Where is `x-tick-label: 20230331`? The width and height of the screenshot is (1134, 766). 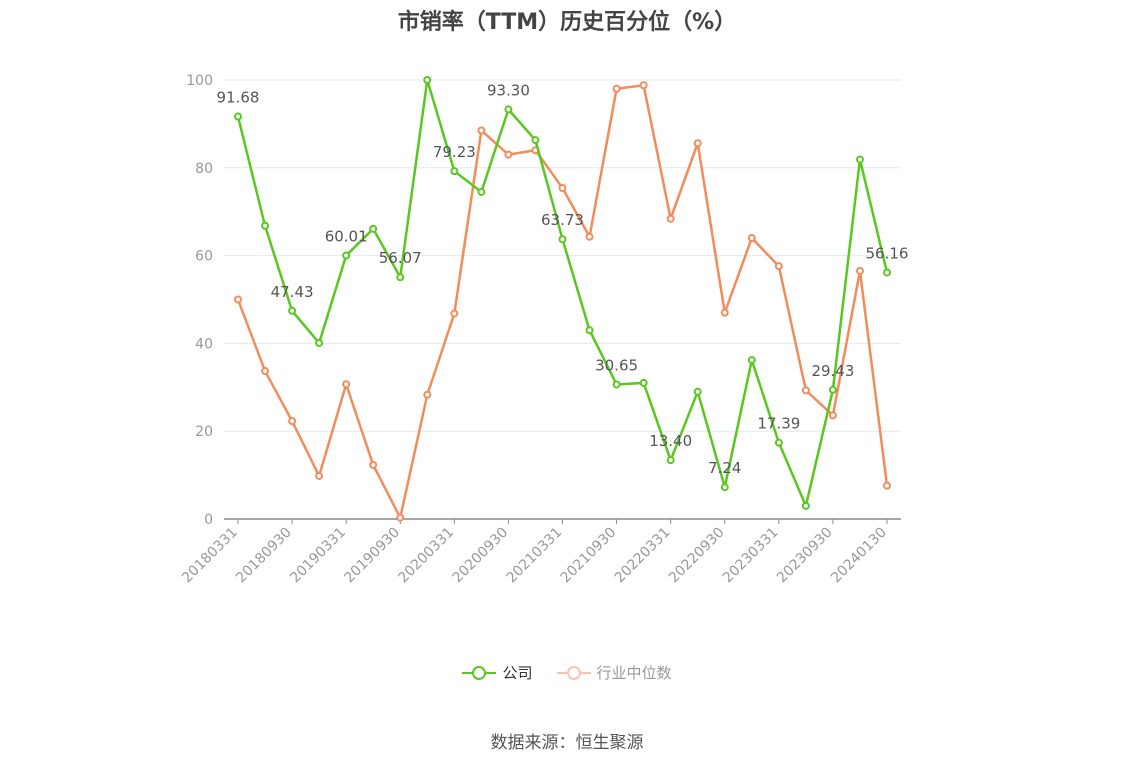 x-tick-label: 20230331 is located at coordinates (751, 556).